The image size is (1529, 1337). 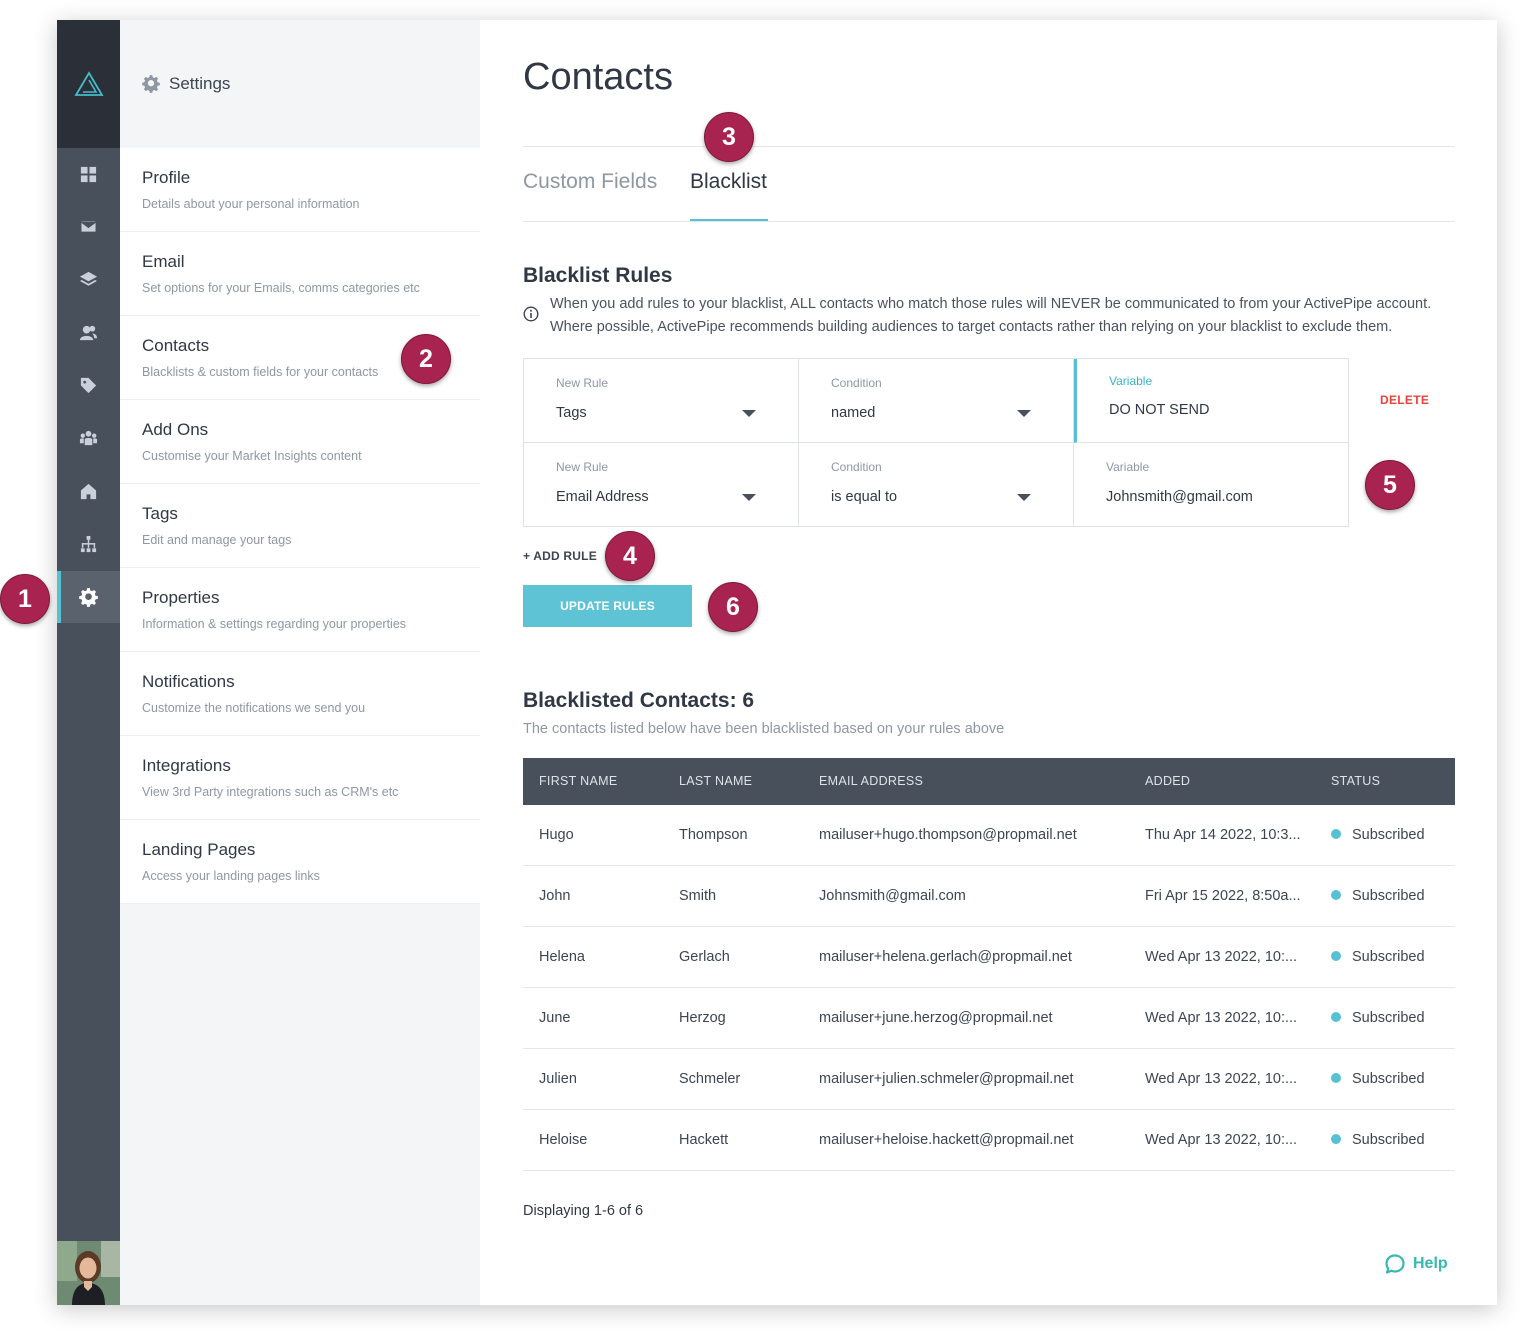 I want to click on menu-item-title: Properties, so click(x=181, y=597).